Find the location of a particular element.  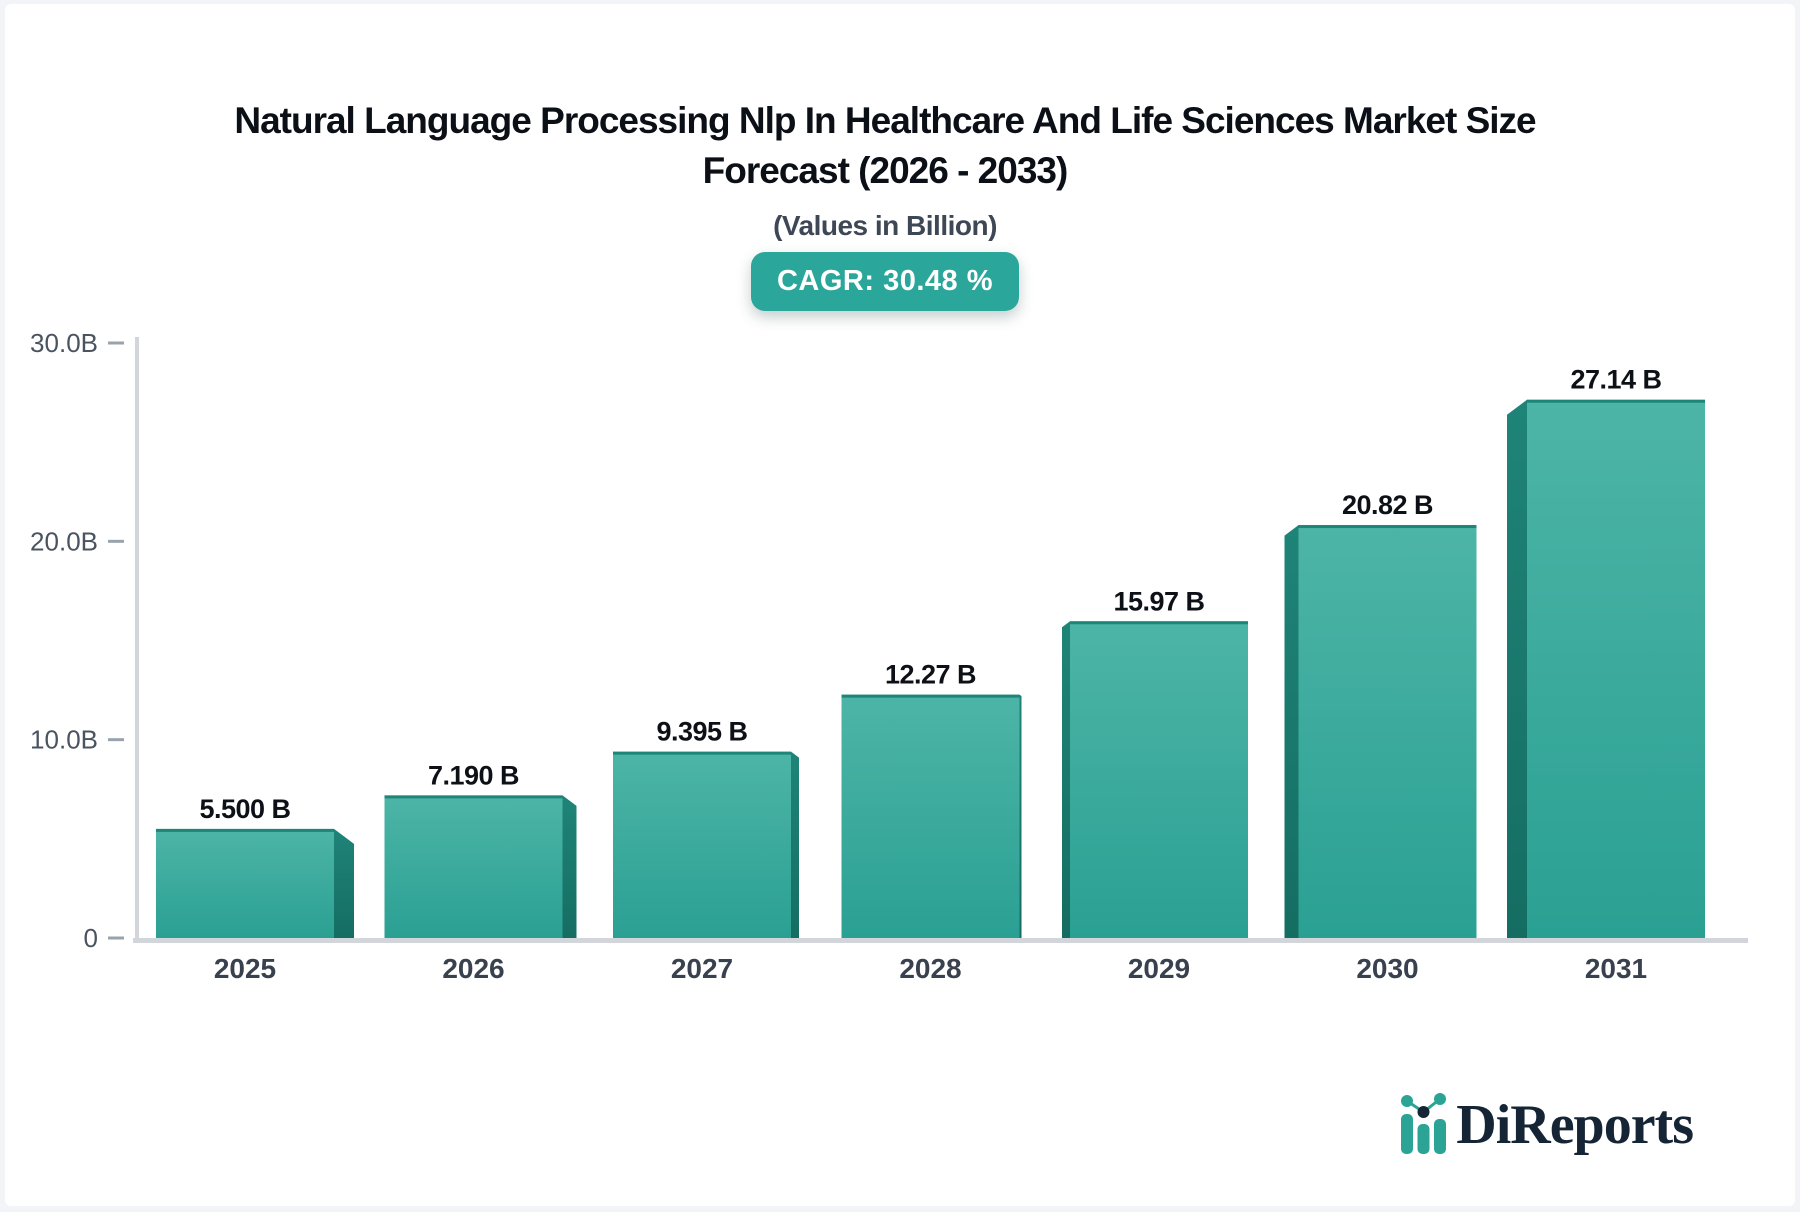

bar-value-label: 27.14 B is located at coordinates (1615, 380).